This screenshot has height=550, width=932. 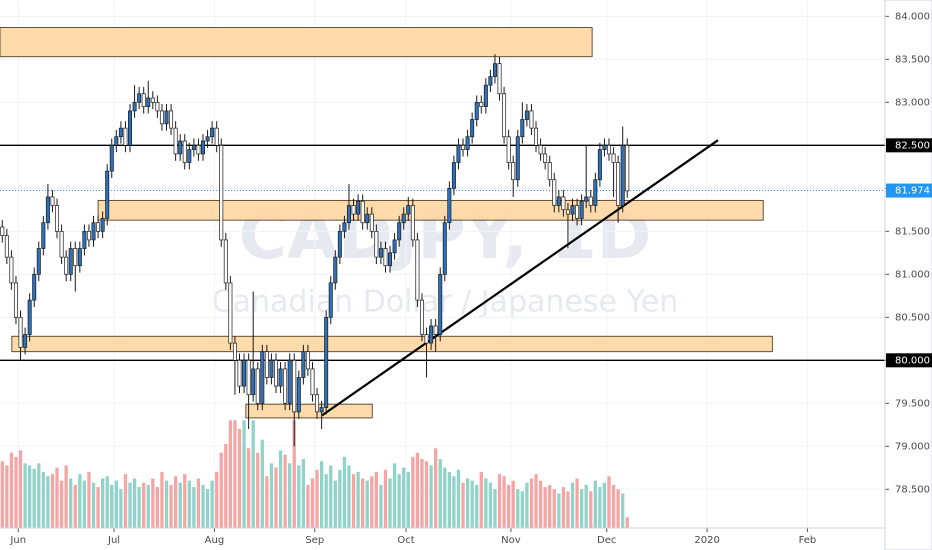 I want to click on y-tick-label: 80.500, so click(x=912, y=317).